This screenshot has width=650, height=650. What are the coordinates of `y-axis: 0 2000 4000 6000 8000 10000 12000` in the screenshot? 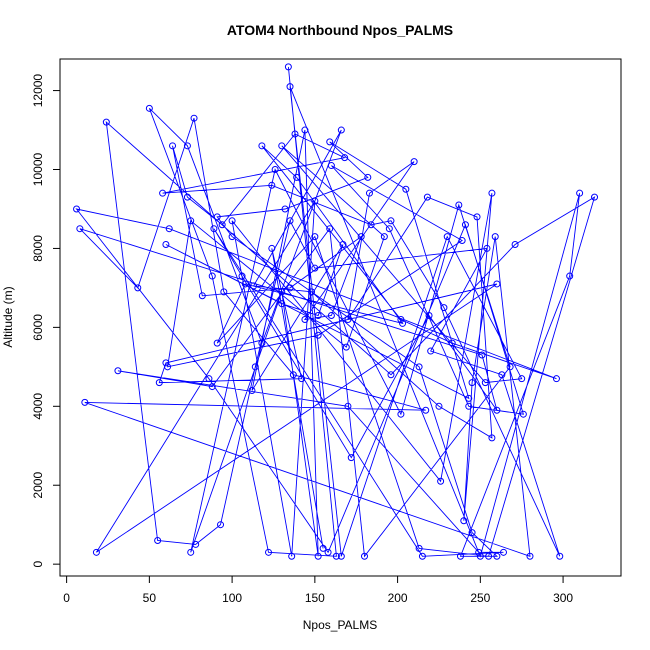 It's located at (46, 321).